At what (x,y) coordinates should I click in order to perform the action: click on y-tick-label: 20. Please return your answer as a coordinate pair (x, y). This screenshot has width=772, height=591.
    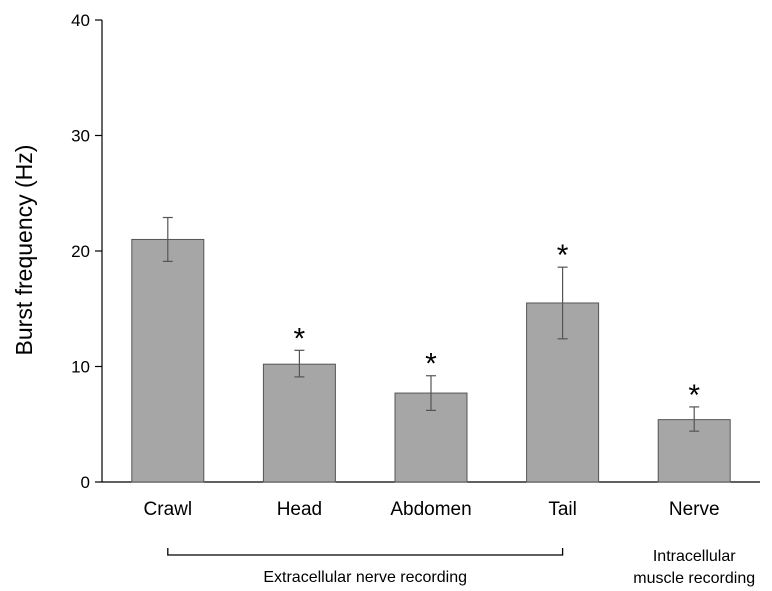
    Looking at the image, I should click on (80, 251).